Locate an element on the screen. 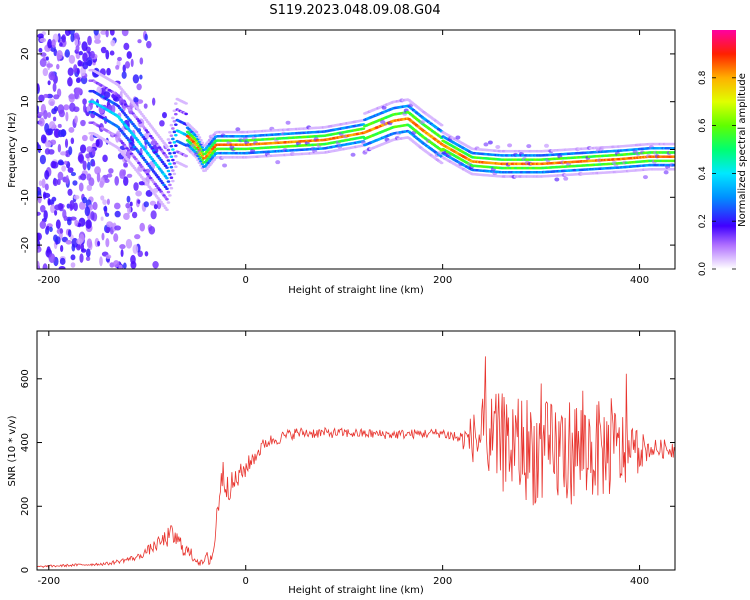  y-tick-label: 200 is located at coordinates (25, 506).